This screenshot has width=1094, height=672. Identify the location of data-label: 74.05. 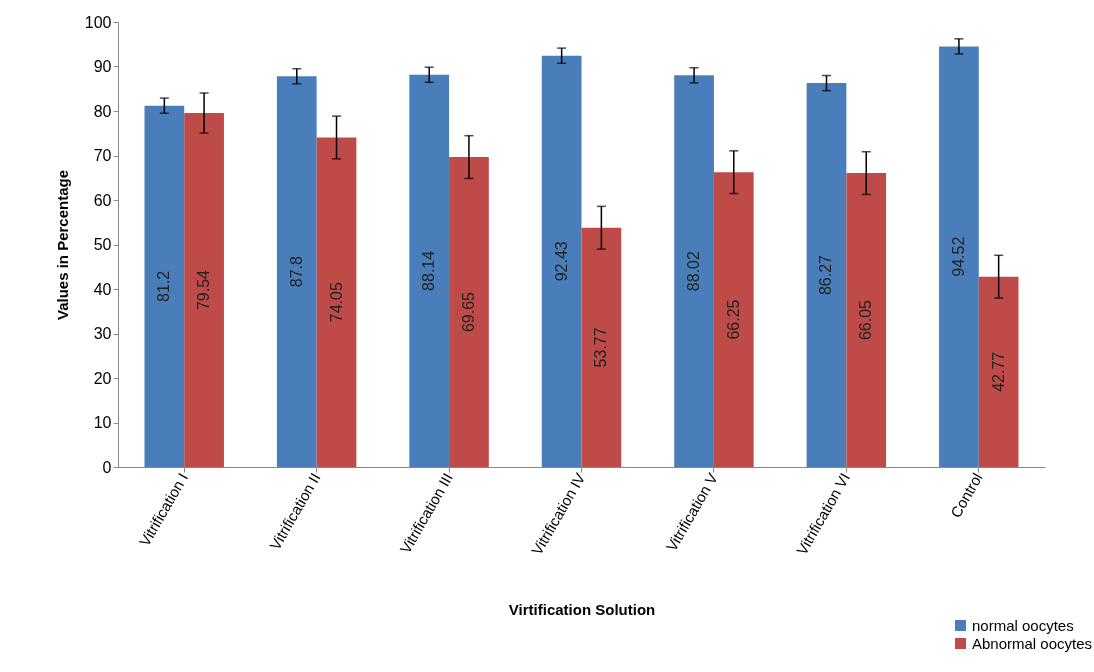
(336, 302).